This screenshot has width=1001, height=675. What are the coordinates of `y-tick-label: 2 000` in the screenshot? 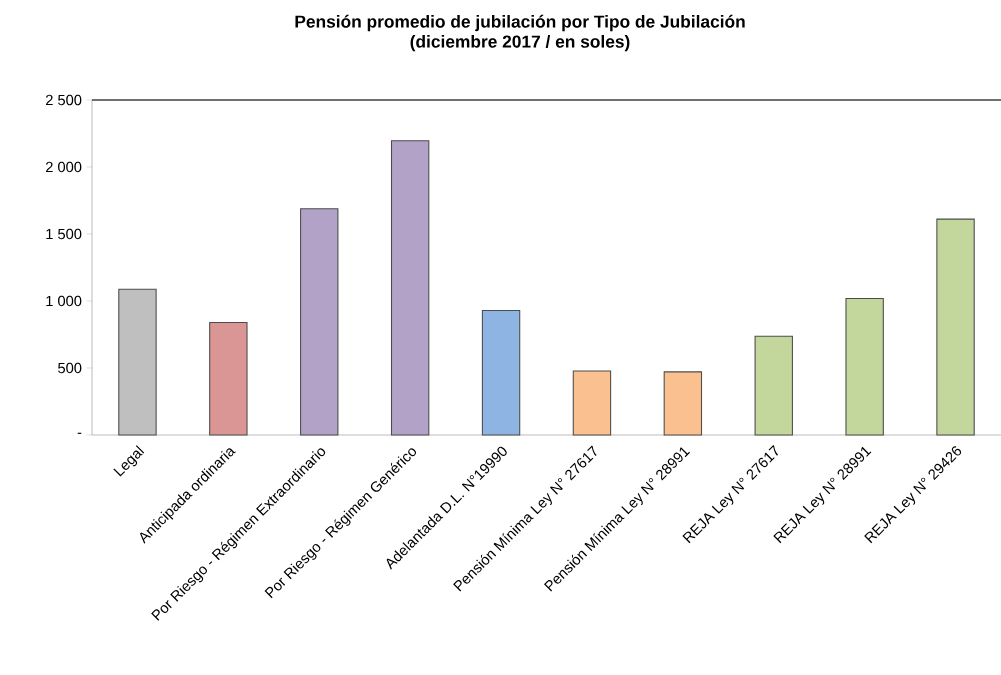 It's located at (63, 167).